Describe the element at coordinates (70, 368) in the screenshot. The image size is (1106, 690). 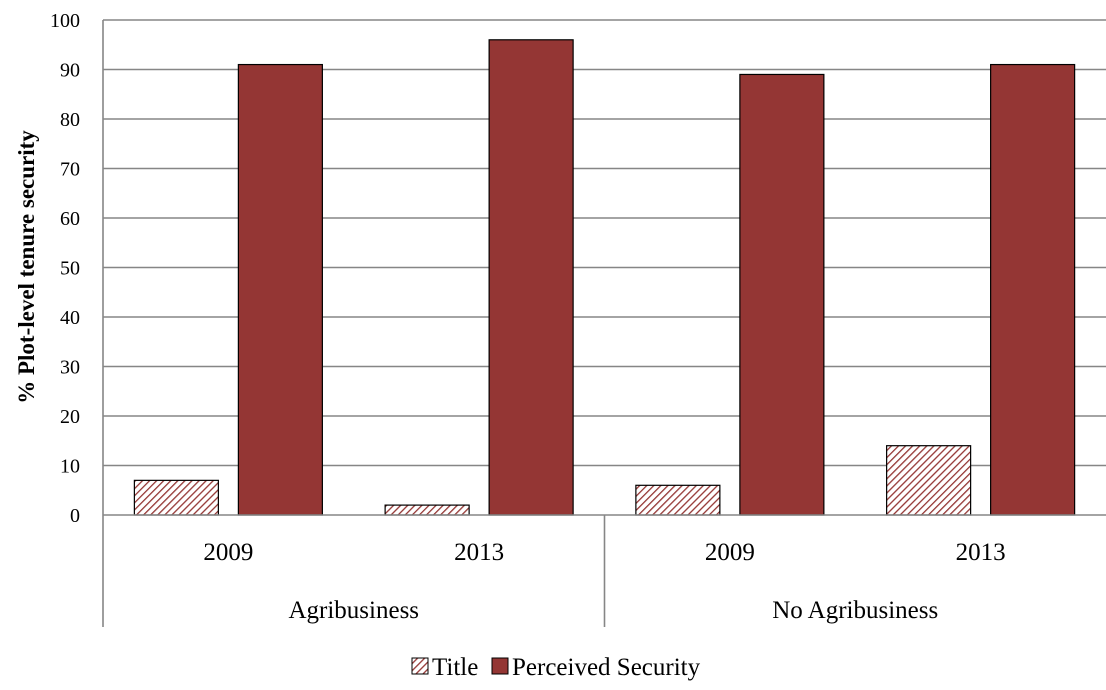
I see `y-tick-label: 30` at that location.